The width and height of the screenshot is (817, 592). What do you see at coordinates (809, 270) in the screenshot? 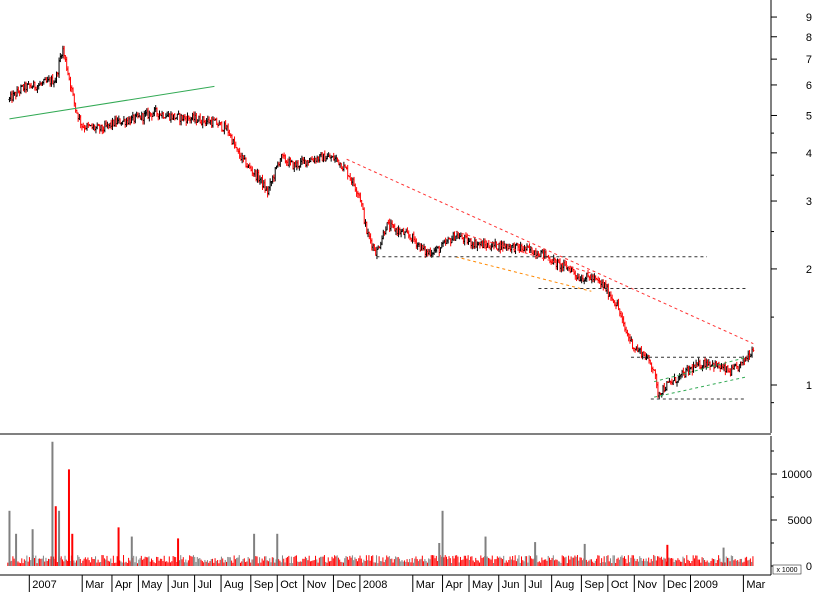
I see `price-y-tick-label: 2` at bounding box center [809, 270].